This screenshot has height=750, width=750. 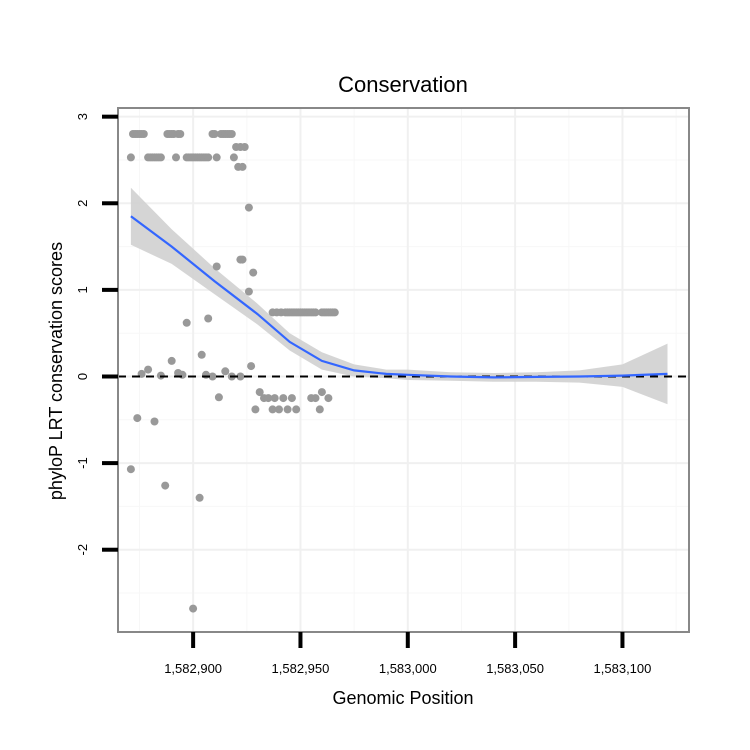 What do you see at coordinates (82, 116) in the screenshot?
I see `y-tick-label: 3` at bounding box center [82, 116].